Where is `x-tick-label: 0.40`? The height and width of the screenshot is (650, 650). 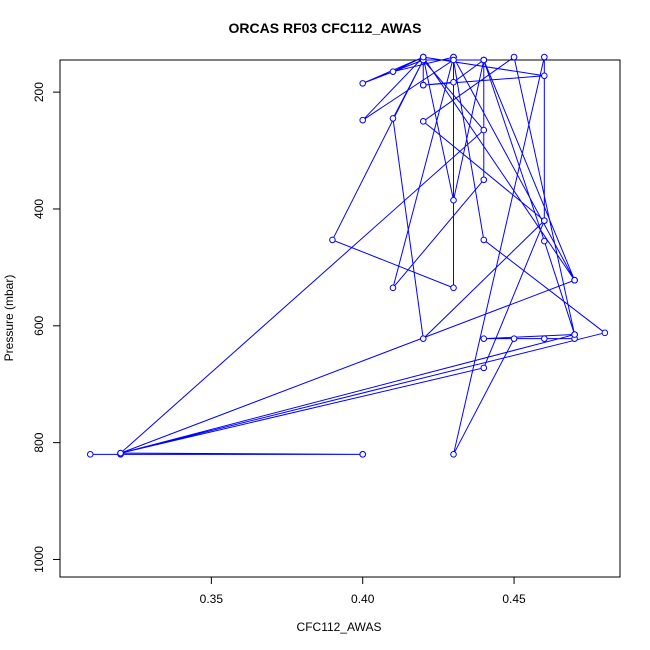 x-tick-label: 0.40 is located at coordinates (363, 599).